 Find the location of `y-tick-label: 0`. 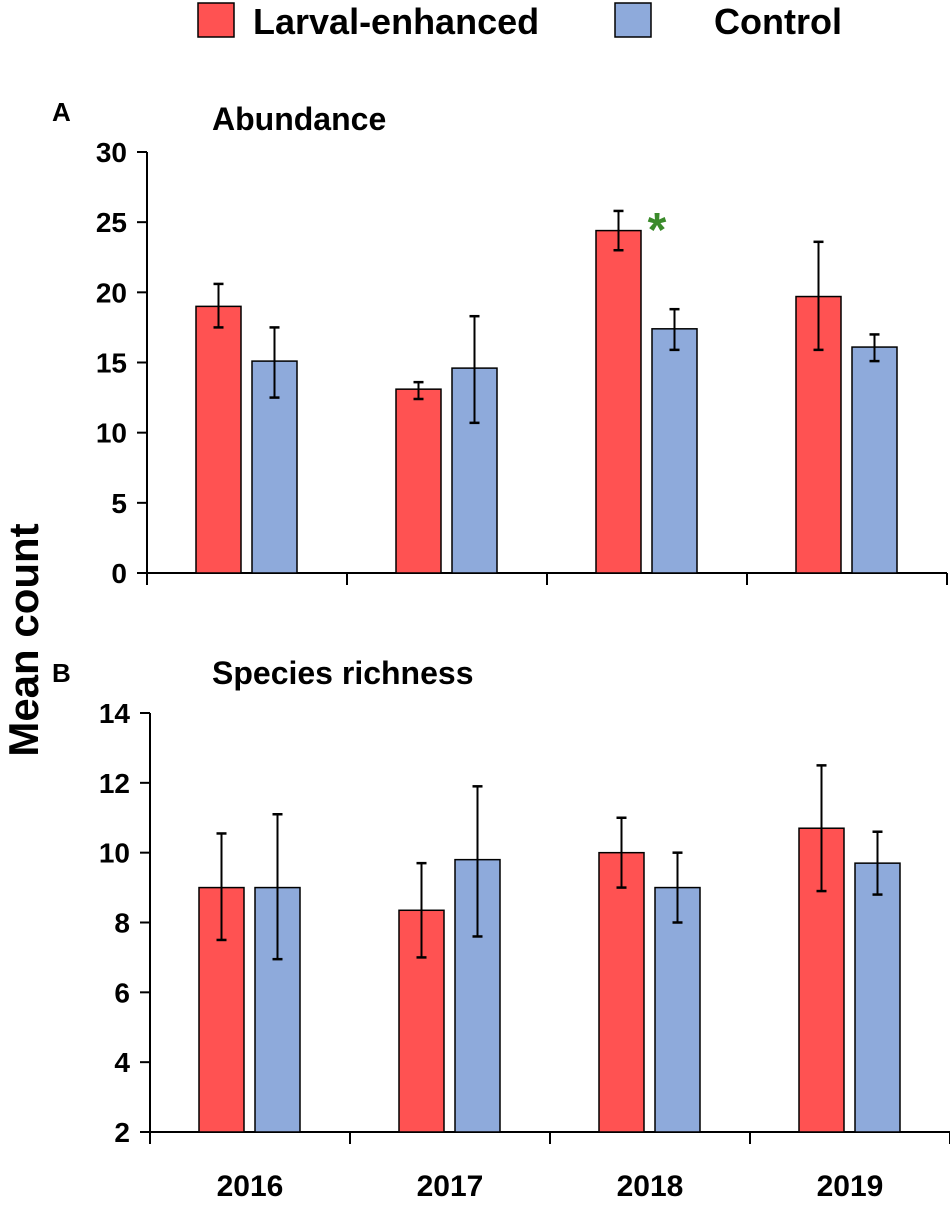

y-tick-label: 0 is located at coordinates (119, 573).